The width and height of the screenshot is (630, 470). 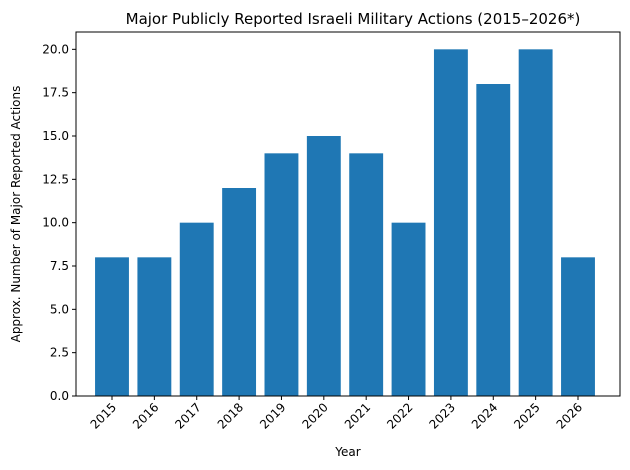 I want to click on y-tick-label: 10.0, so click(x=55, y=223).